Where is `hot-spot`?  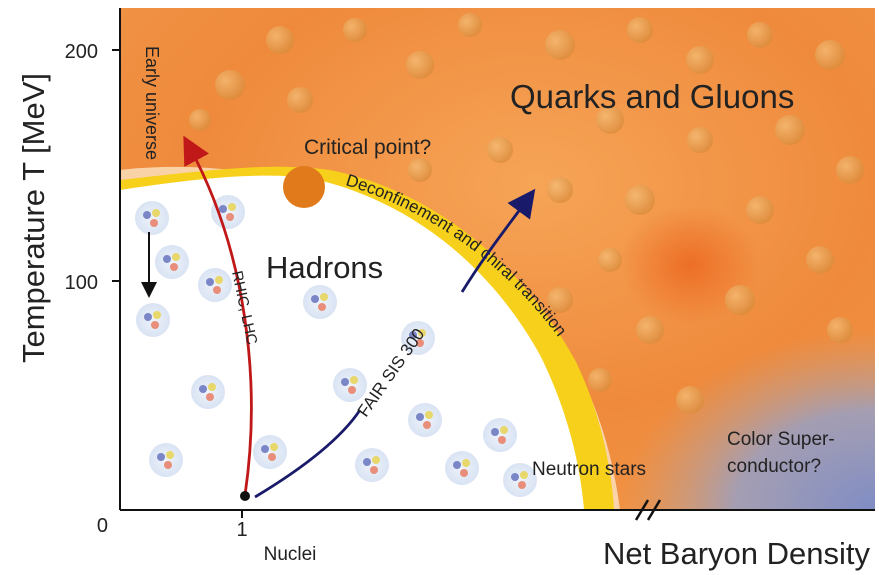
hot-spot is located at coordinates (690, 265).